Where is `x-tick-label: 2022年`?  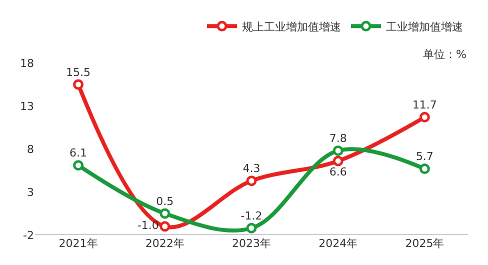 x-tick-label: 2022年 is located at coordinates (164, 243).